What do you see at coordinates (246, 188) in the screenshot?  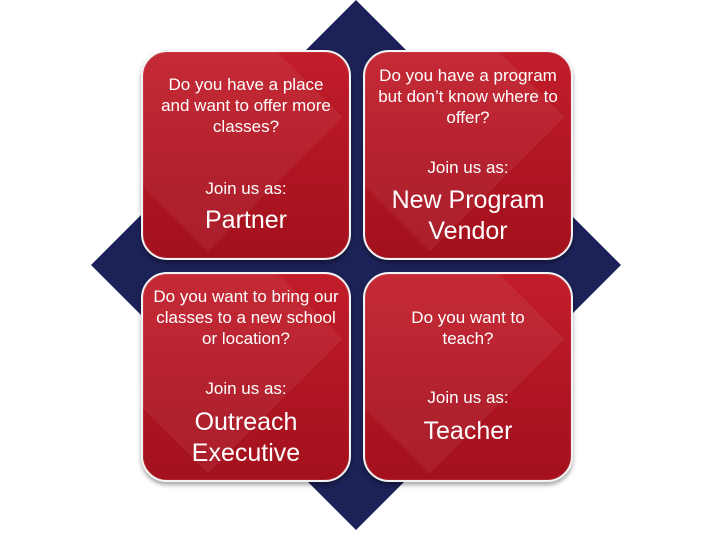 I see `partner-join-label: Join us as:` at bounding box center [246, 188].